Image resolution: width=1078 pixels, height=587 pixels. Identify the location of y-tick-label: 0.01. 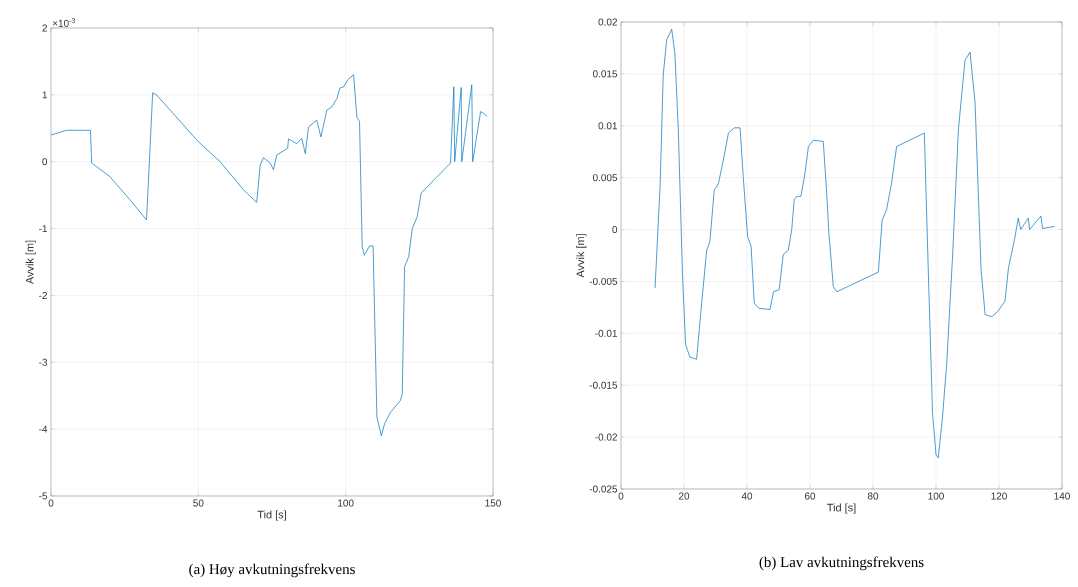
(608, 126).